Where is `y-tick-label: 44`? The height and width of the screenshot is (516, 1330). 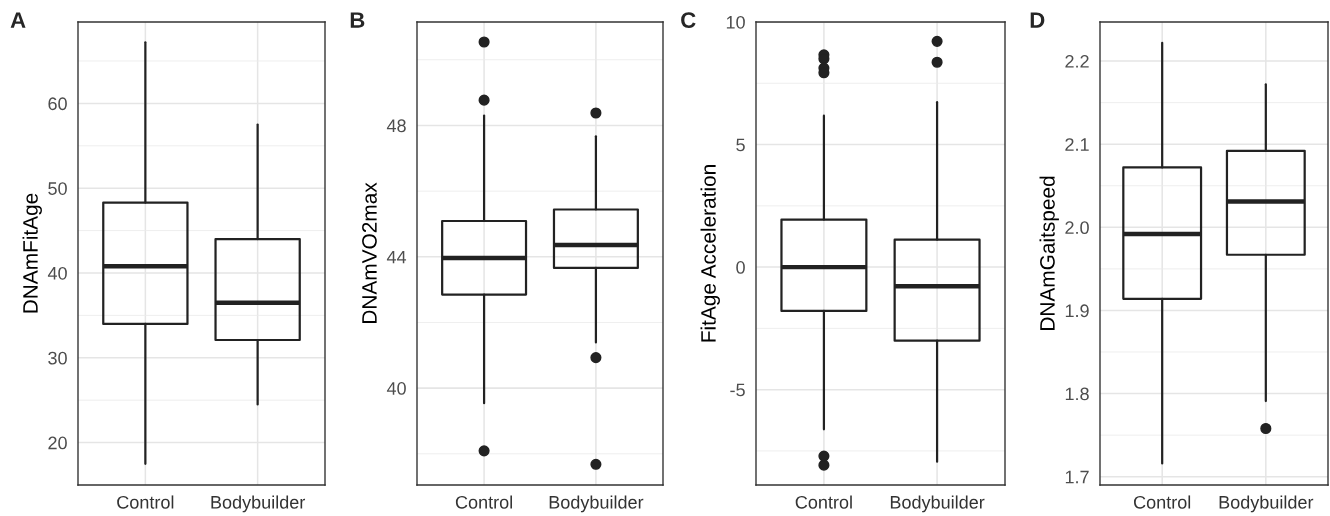
y-tick-label: 44 is located at coordinates (396, 257).